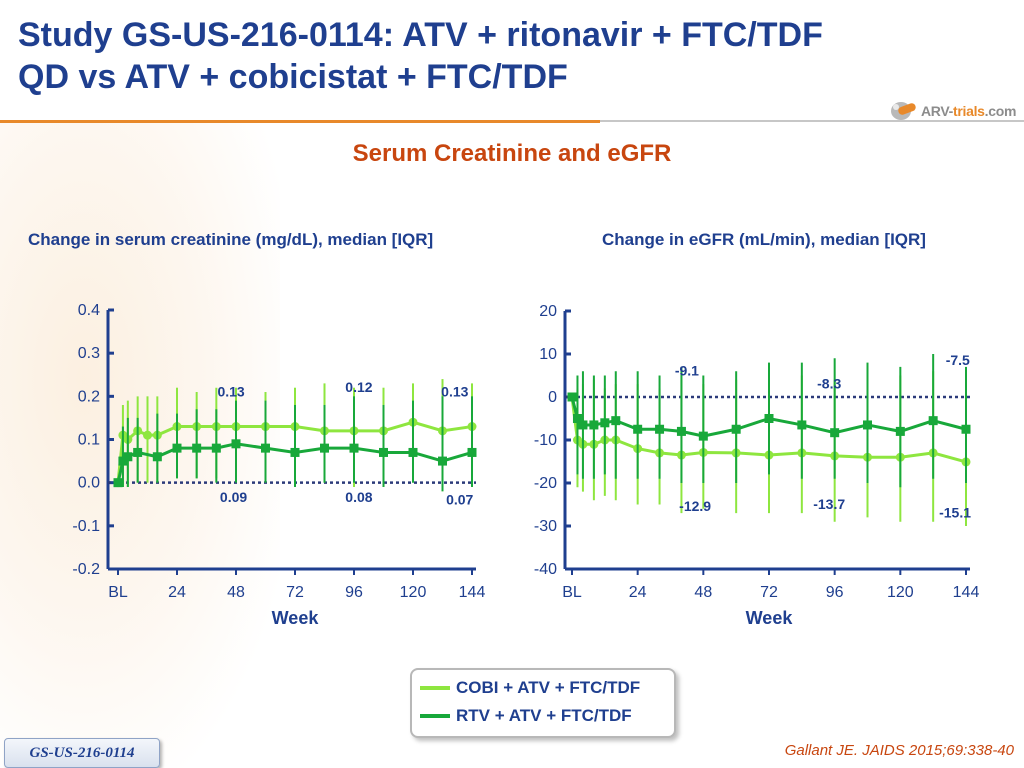  What do you see at coordinates (545, 569) in the screenshot?
I see `egfr-y-tick-label: -40` at bounding box center [545, 569].